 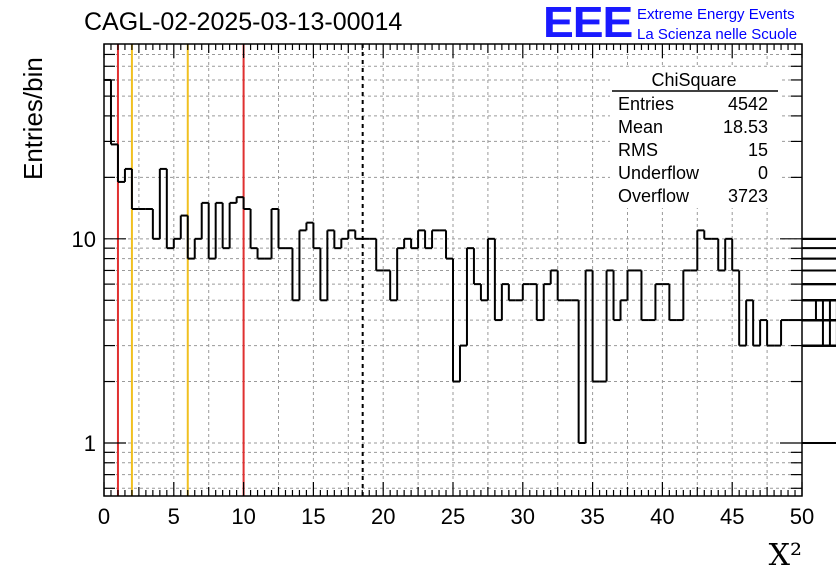 What do you see at coordinates (732, 516) in the screenshot?
I see `x-tick-label: 45` at bounding box center [732, 516].